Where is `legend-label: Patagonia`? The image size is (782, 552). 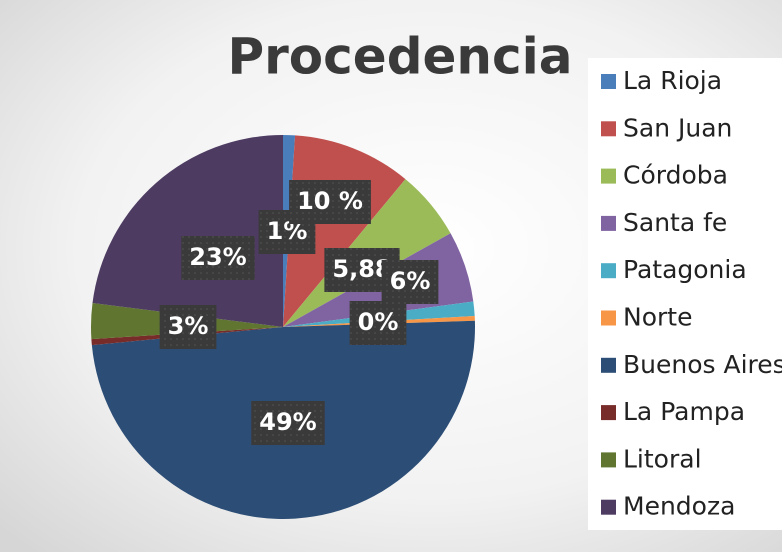 legend-label: Patagonia is located at coordinates (685, 269).